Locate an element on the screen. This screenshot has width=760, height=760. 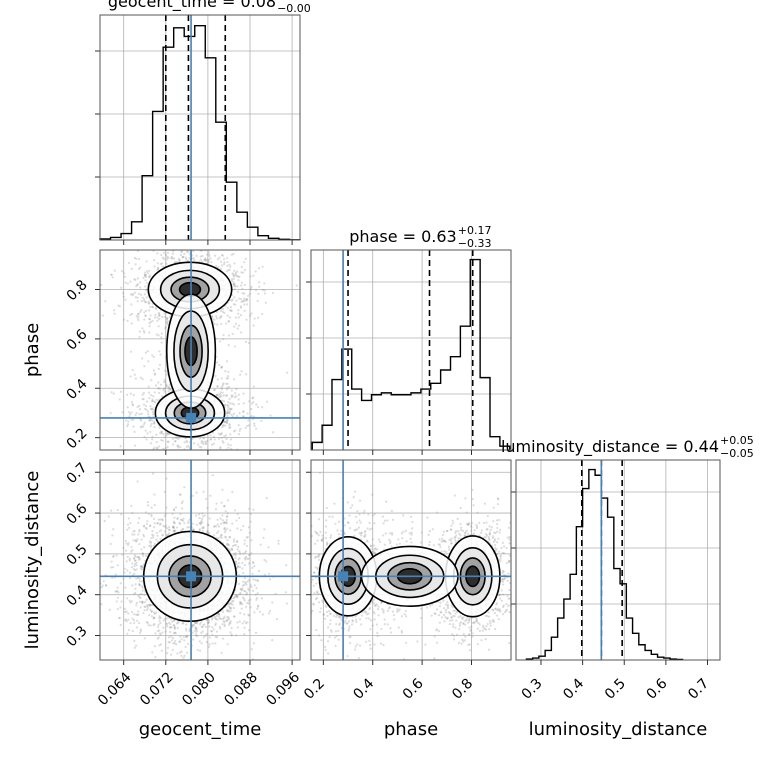
xaxis-label-luminosity_distance: luminosity_distance is located at coordinates (618, 729).